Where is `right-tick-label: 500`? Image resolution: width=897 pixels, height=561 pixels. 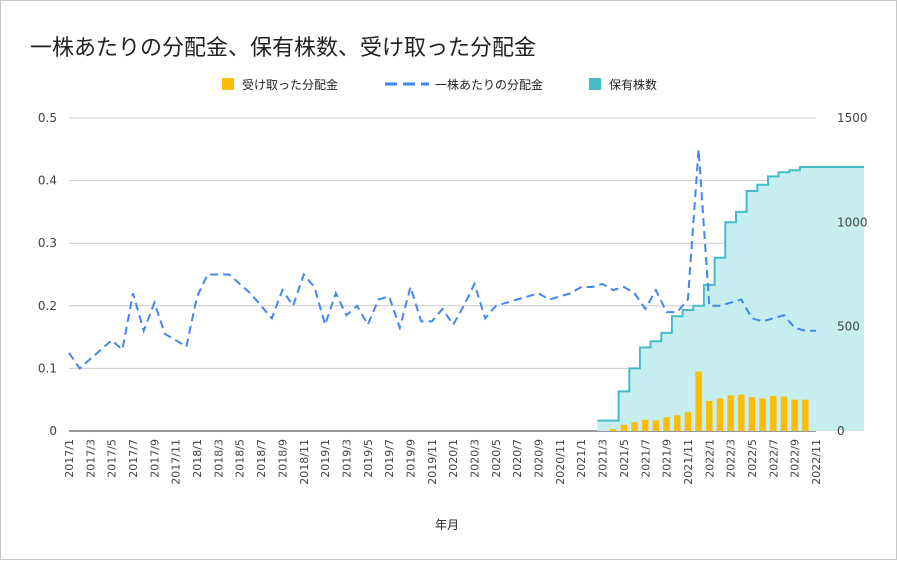 right-tick-label: 500 is located at coordinates (848, 327).